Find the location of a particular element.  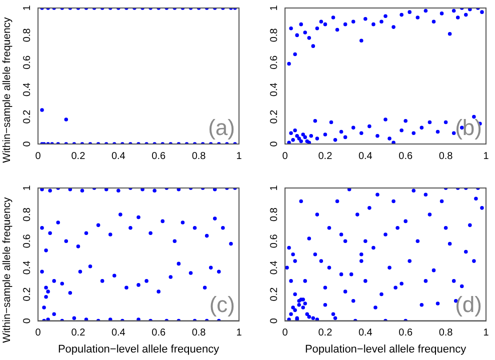

annotation: (b) is located at coordinates (468, 127).